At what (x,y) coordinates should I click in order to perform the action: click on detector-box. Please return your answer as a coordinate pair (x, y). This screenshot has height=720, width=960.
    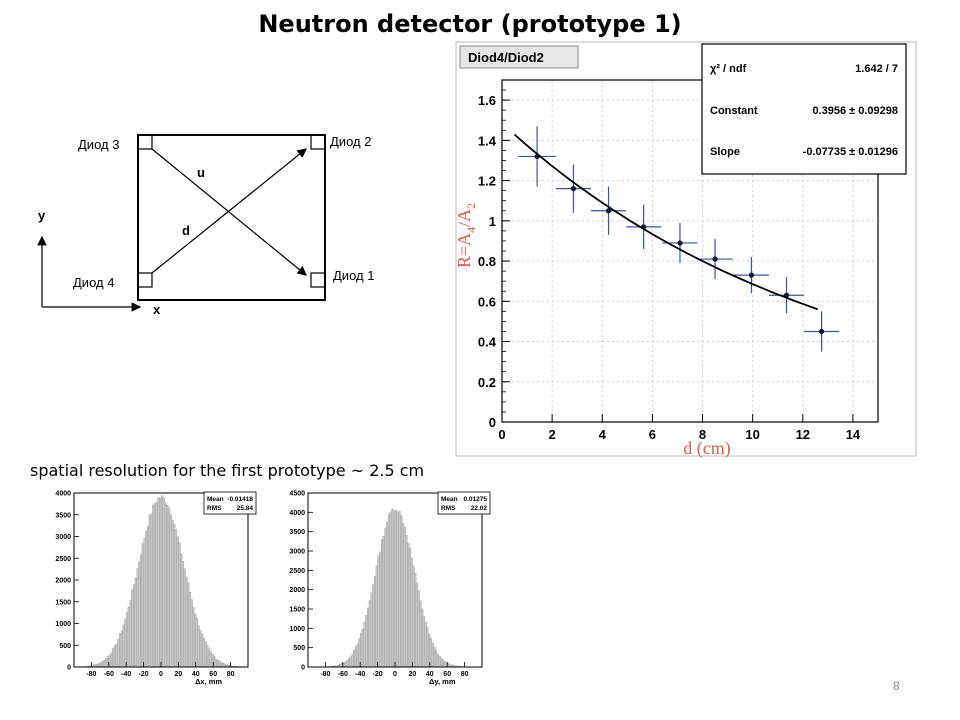
    Looking at the image, I should click on (231, 217).